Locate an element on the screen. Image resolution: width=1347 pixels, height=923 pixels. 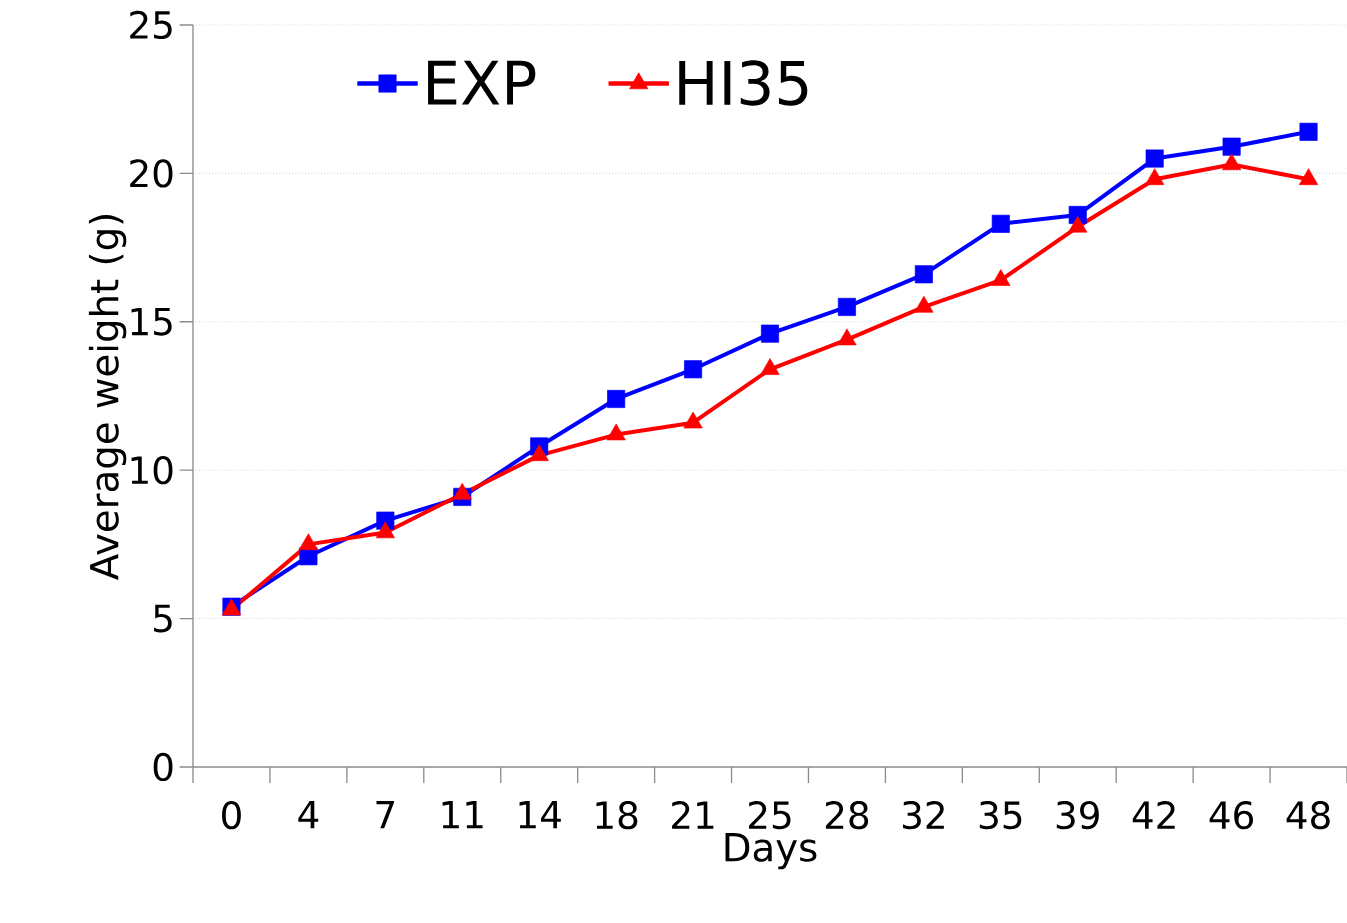
x-axis-title: Days is located at coordinates (771, 851).